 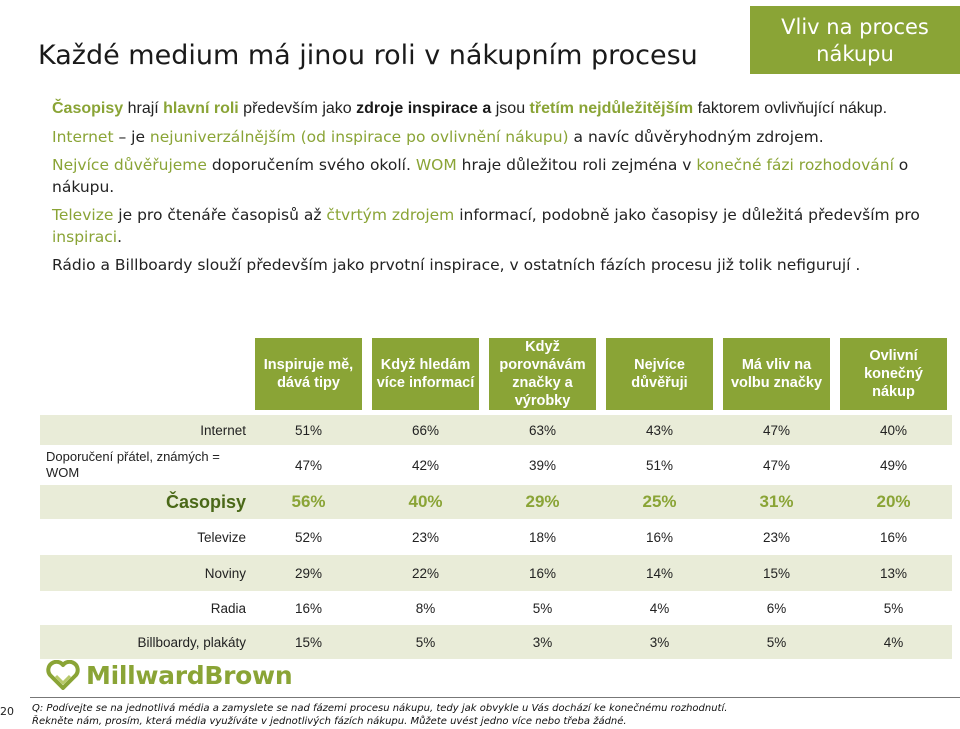 I want to click on column-header: Inspiruje mě, dává tipy, so click(x=308, y=374).